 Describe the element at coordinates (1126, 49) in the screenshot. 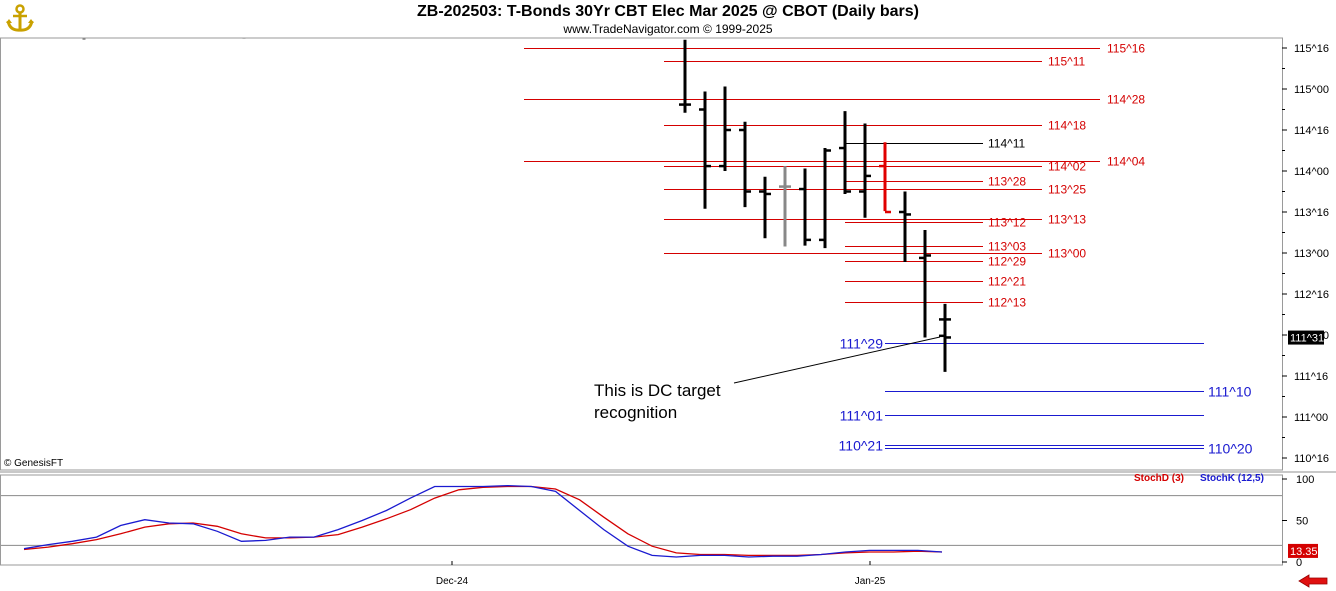

I see `price-level-label: 115^16` at that location.